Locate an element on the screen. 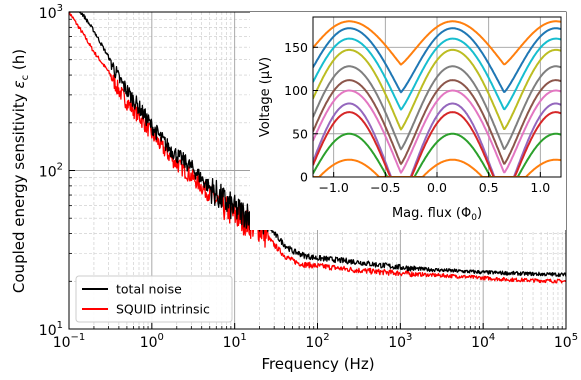 This screenshot has height=380, width=581. inset-y-tick-label: 100 is located at coordinates (296, 90).